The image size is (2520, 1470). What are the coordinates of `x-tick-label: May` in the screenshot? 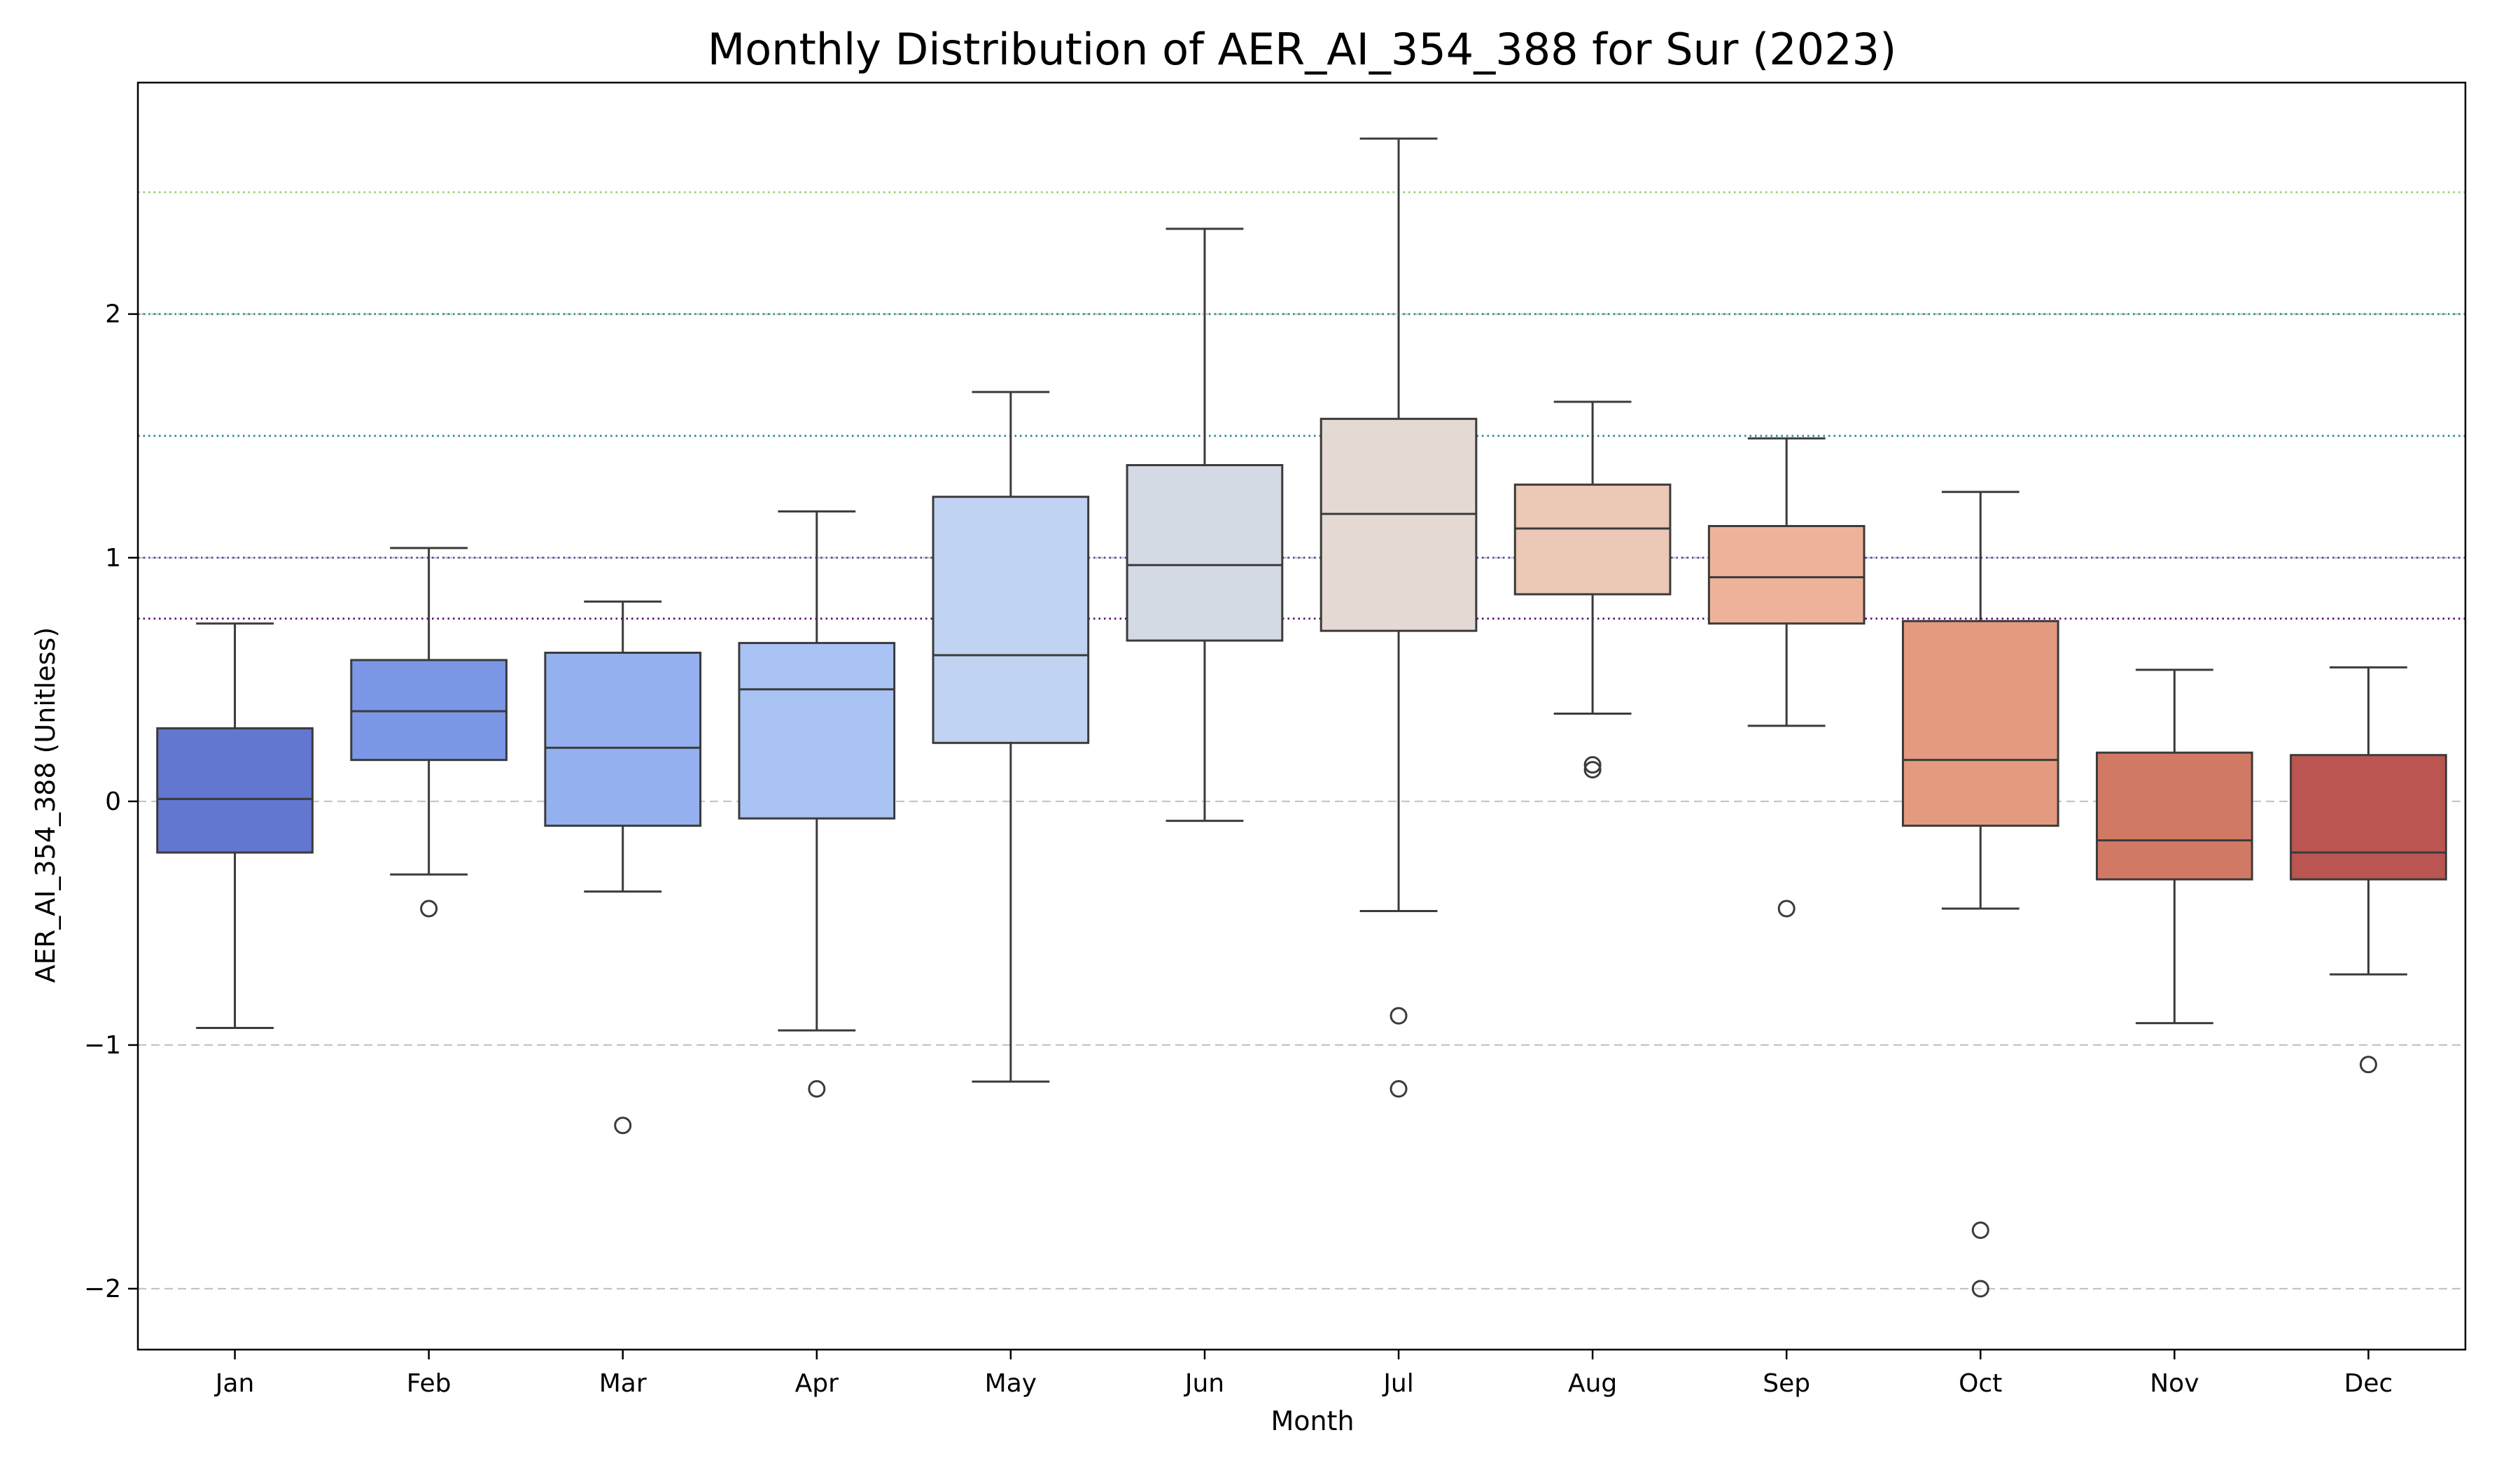 It's located at (1011, 1383).